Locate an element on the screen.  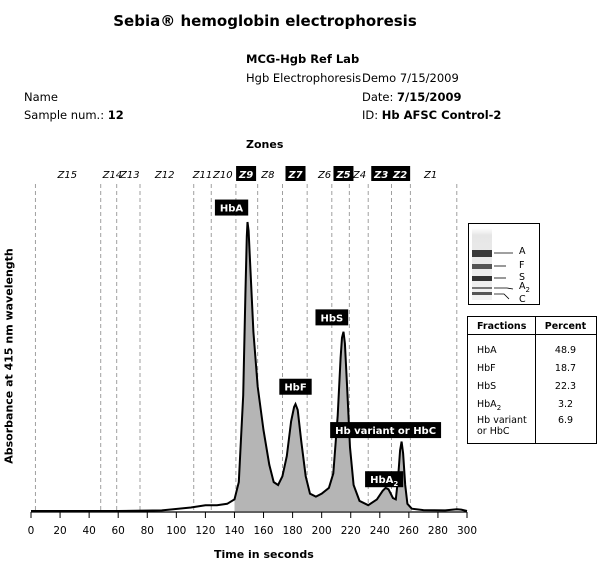
gel-label-a: A is located at coordinates (522, 251).